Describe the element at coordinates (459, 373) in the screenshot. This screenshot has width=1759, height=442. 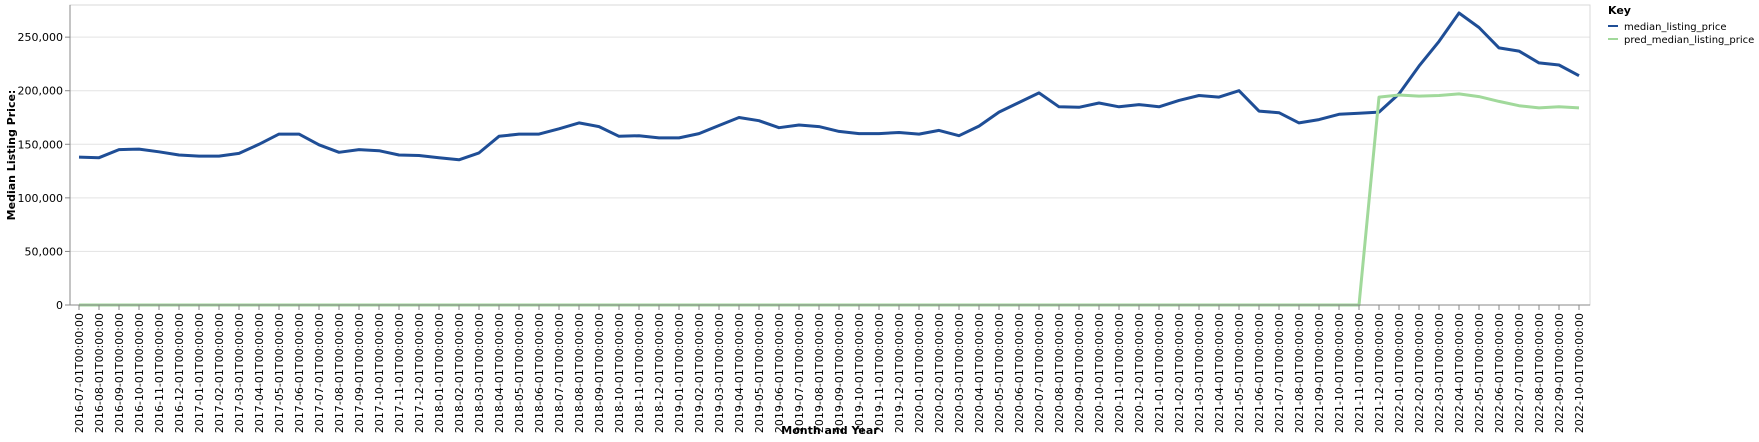
I see `x-tick-label: 2018-02-01T00:00:00` at that location.